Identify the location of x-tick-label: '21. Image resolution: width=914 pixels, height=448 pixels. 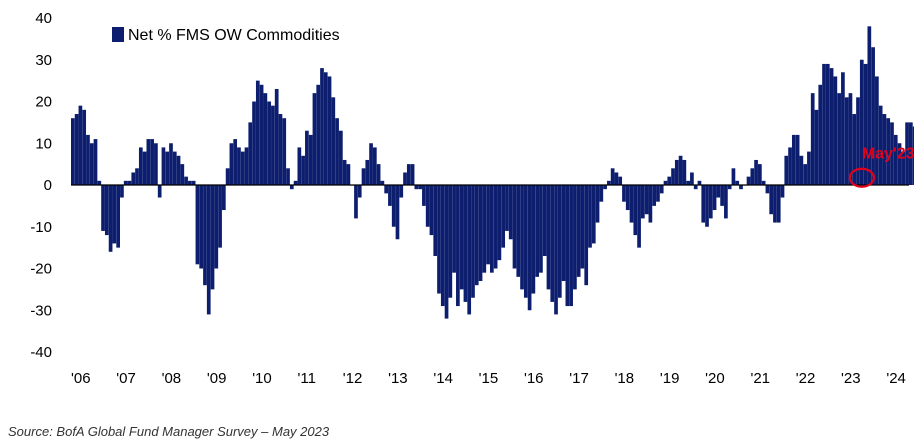
(760, 378).